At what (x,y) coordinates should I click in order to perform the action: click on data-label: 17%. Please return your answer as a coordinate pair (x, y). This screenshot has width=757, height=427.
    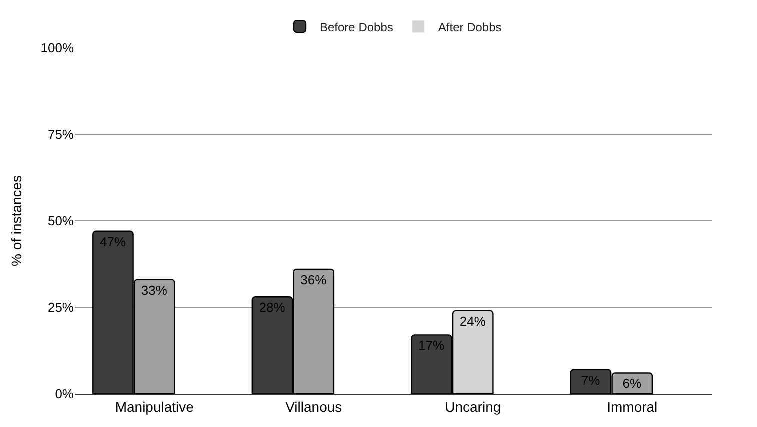
    Looking at the image, I should click on (431, 346).